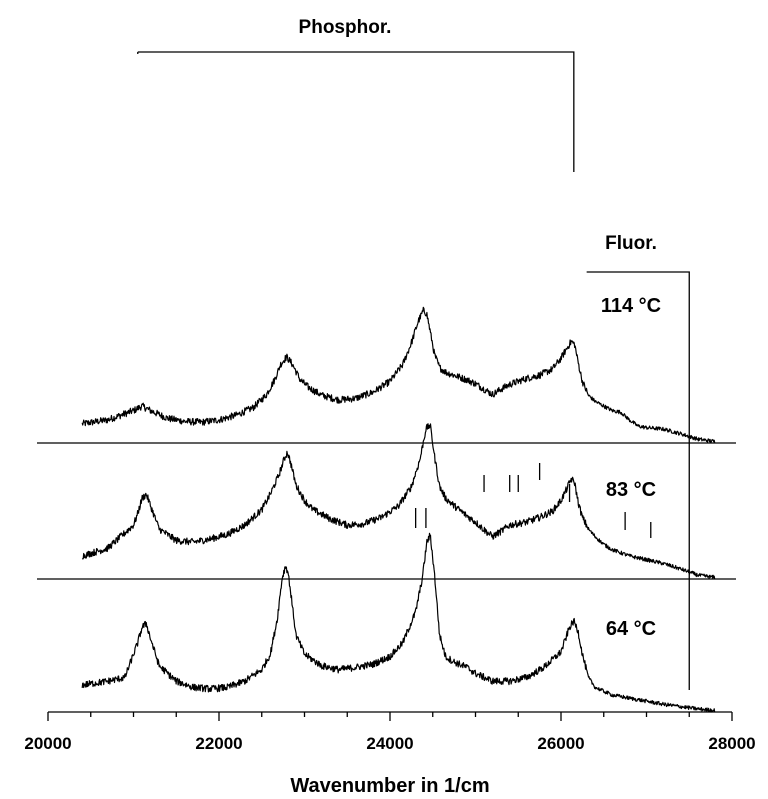  Describe the element at coordinates (218, 743) in the screenshot. I see `x-tick-label: 22000` at that location.